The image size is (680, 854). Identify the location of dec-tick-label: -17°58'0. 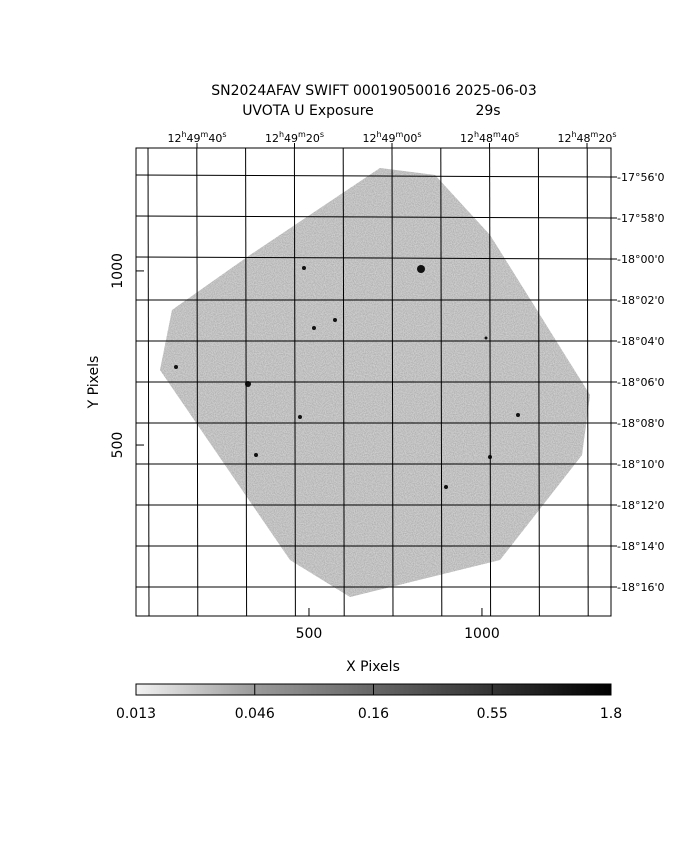
(641, 218).